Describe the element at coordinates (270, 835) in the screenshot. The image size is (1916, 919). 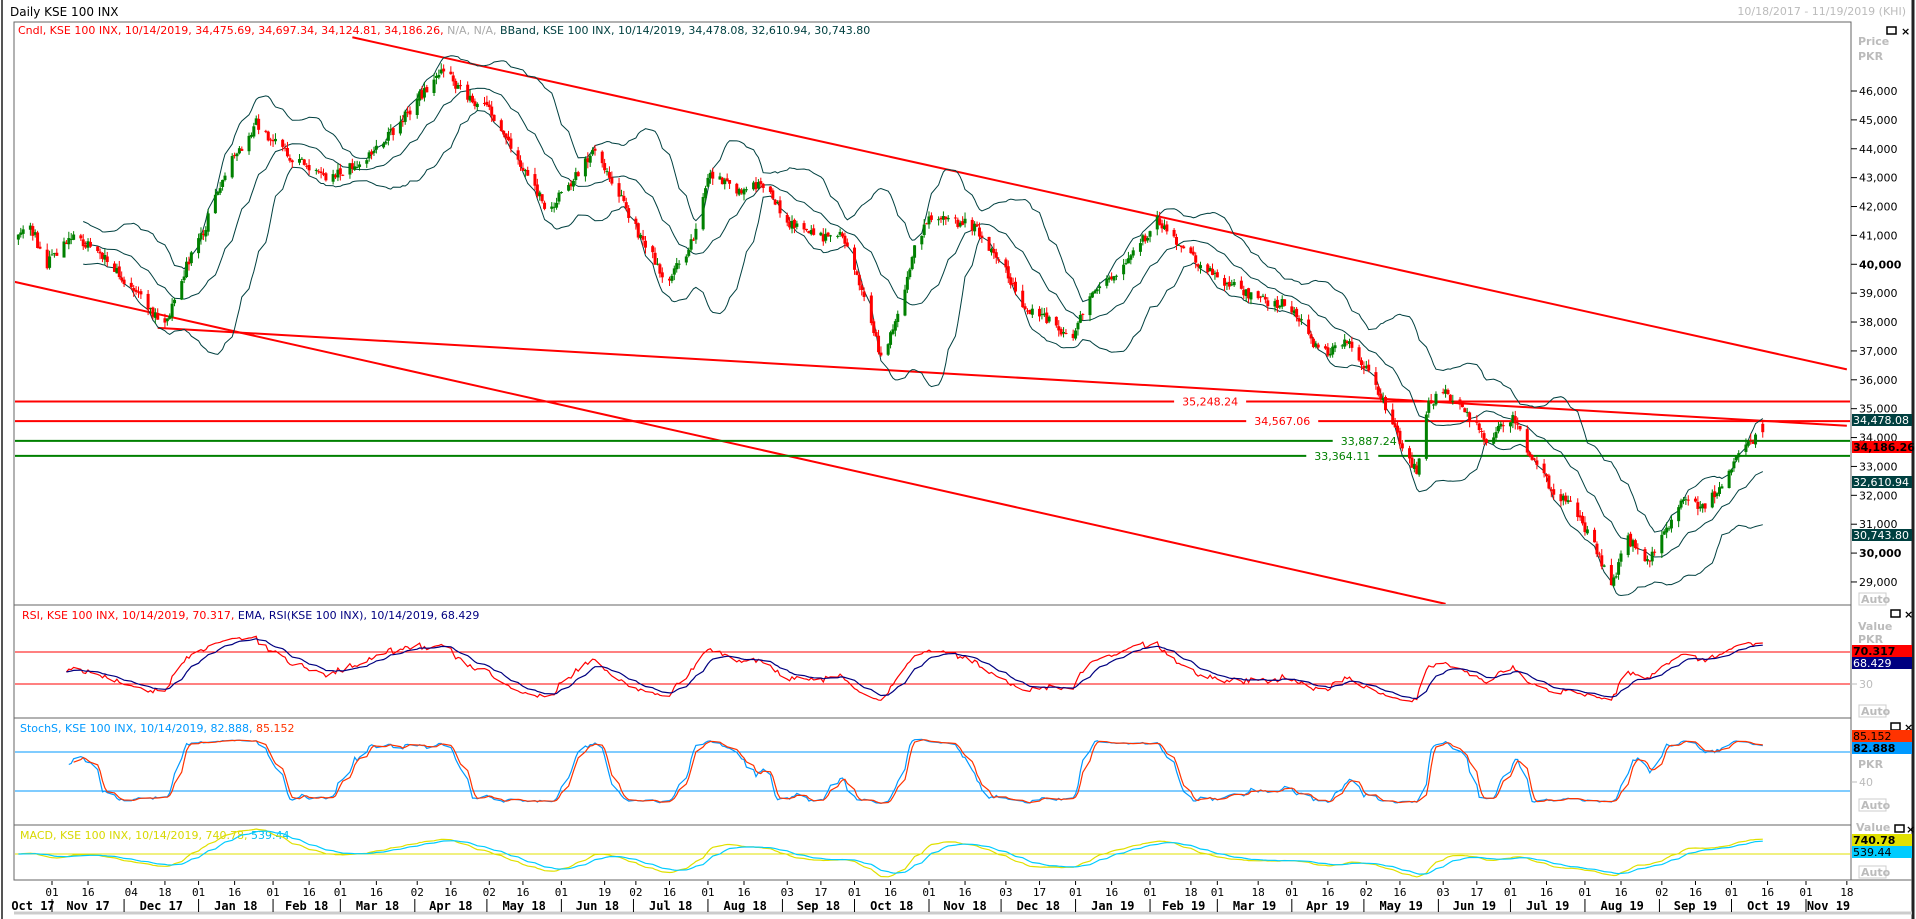
I see `signal-legend-text: 539.44` at that location.